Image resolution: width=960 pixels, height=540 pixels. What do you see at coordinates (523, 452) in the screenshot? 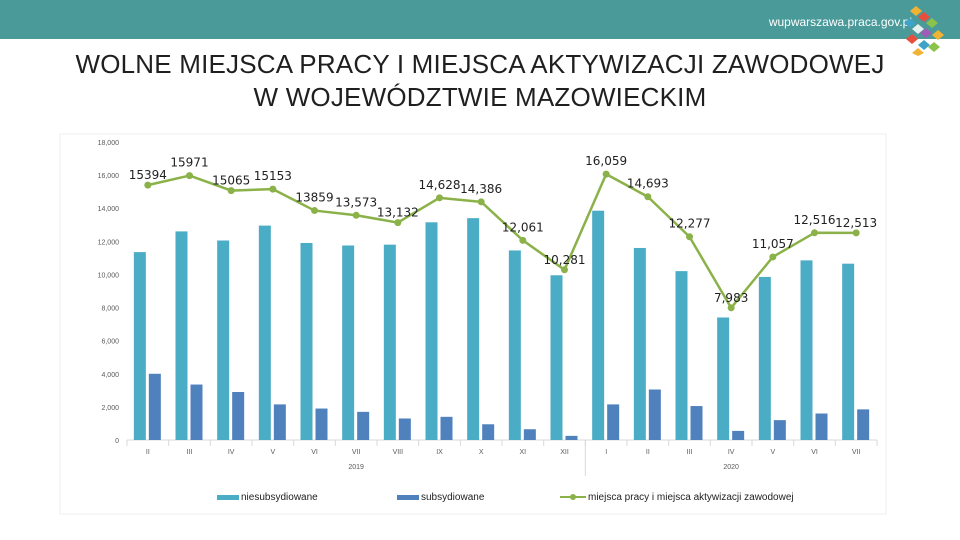
I see `x-tick-label: XI` at bounding box center [523, 452].